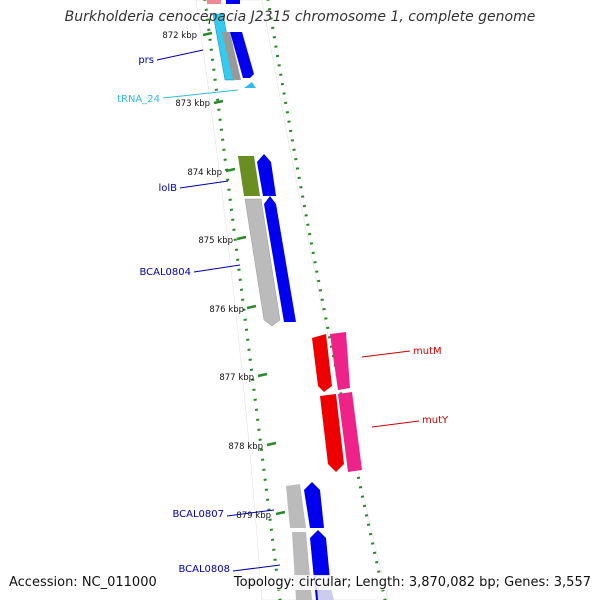 Image resolution: width=600 pixels, height=600 pixels. What do you see at coordinates (256, 568) in the screenshot?
I see `leader-bcal0808` at bounding box center [256, 568].